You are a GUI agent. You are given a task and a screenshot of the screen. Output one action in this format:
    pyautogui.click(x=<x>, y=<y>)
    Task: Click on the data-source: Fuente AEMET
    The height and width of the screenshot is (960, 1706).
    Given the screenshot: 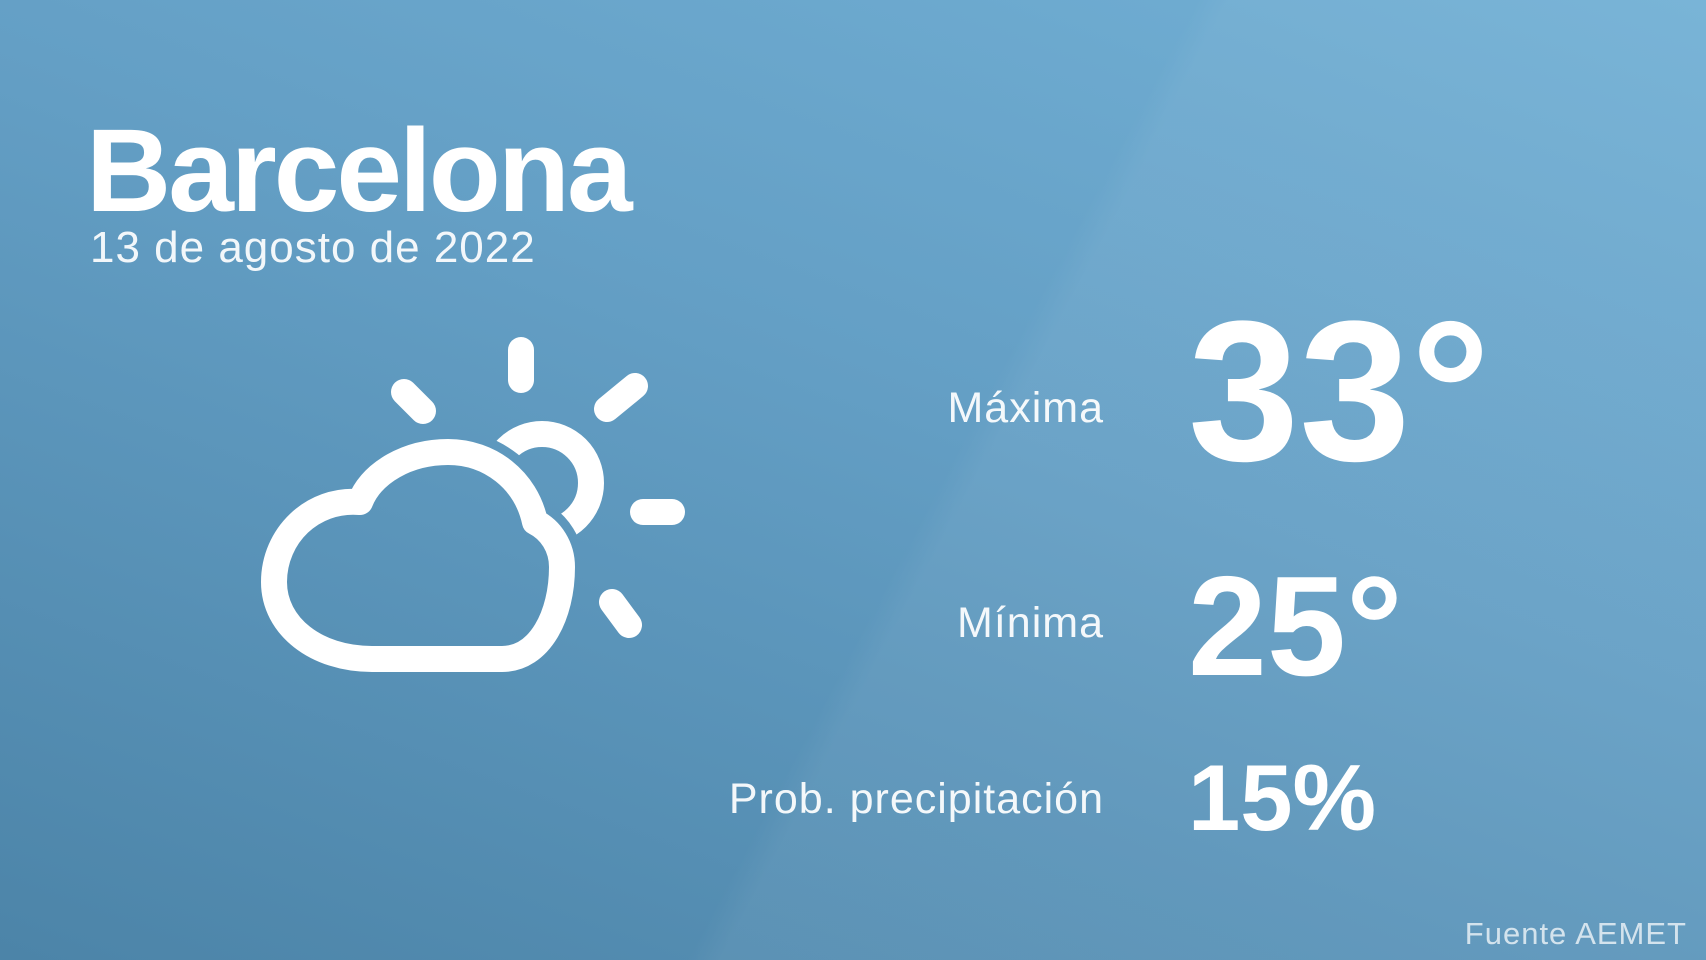 What is the action you would take?
    pyautogui.click(x=1575, y=933)
    